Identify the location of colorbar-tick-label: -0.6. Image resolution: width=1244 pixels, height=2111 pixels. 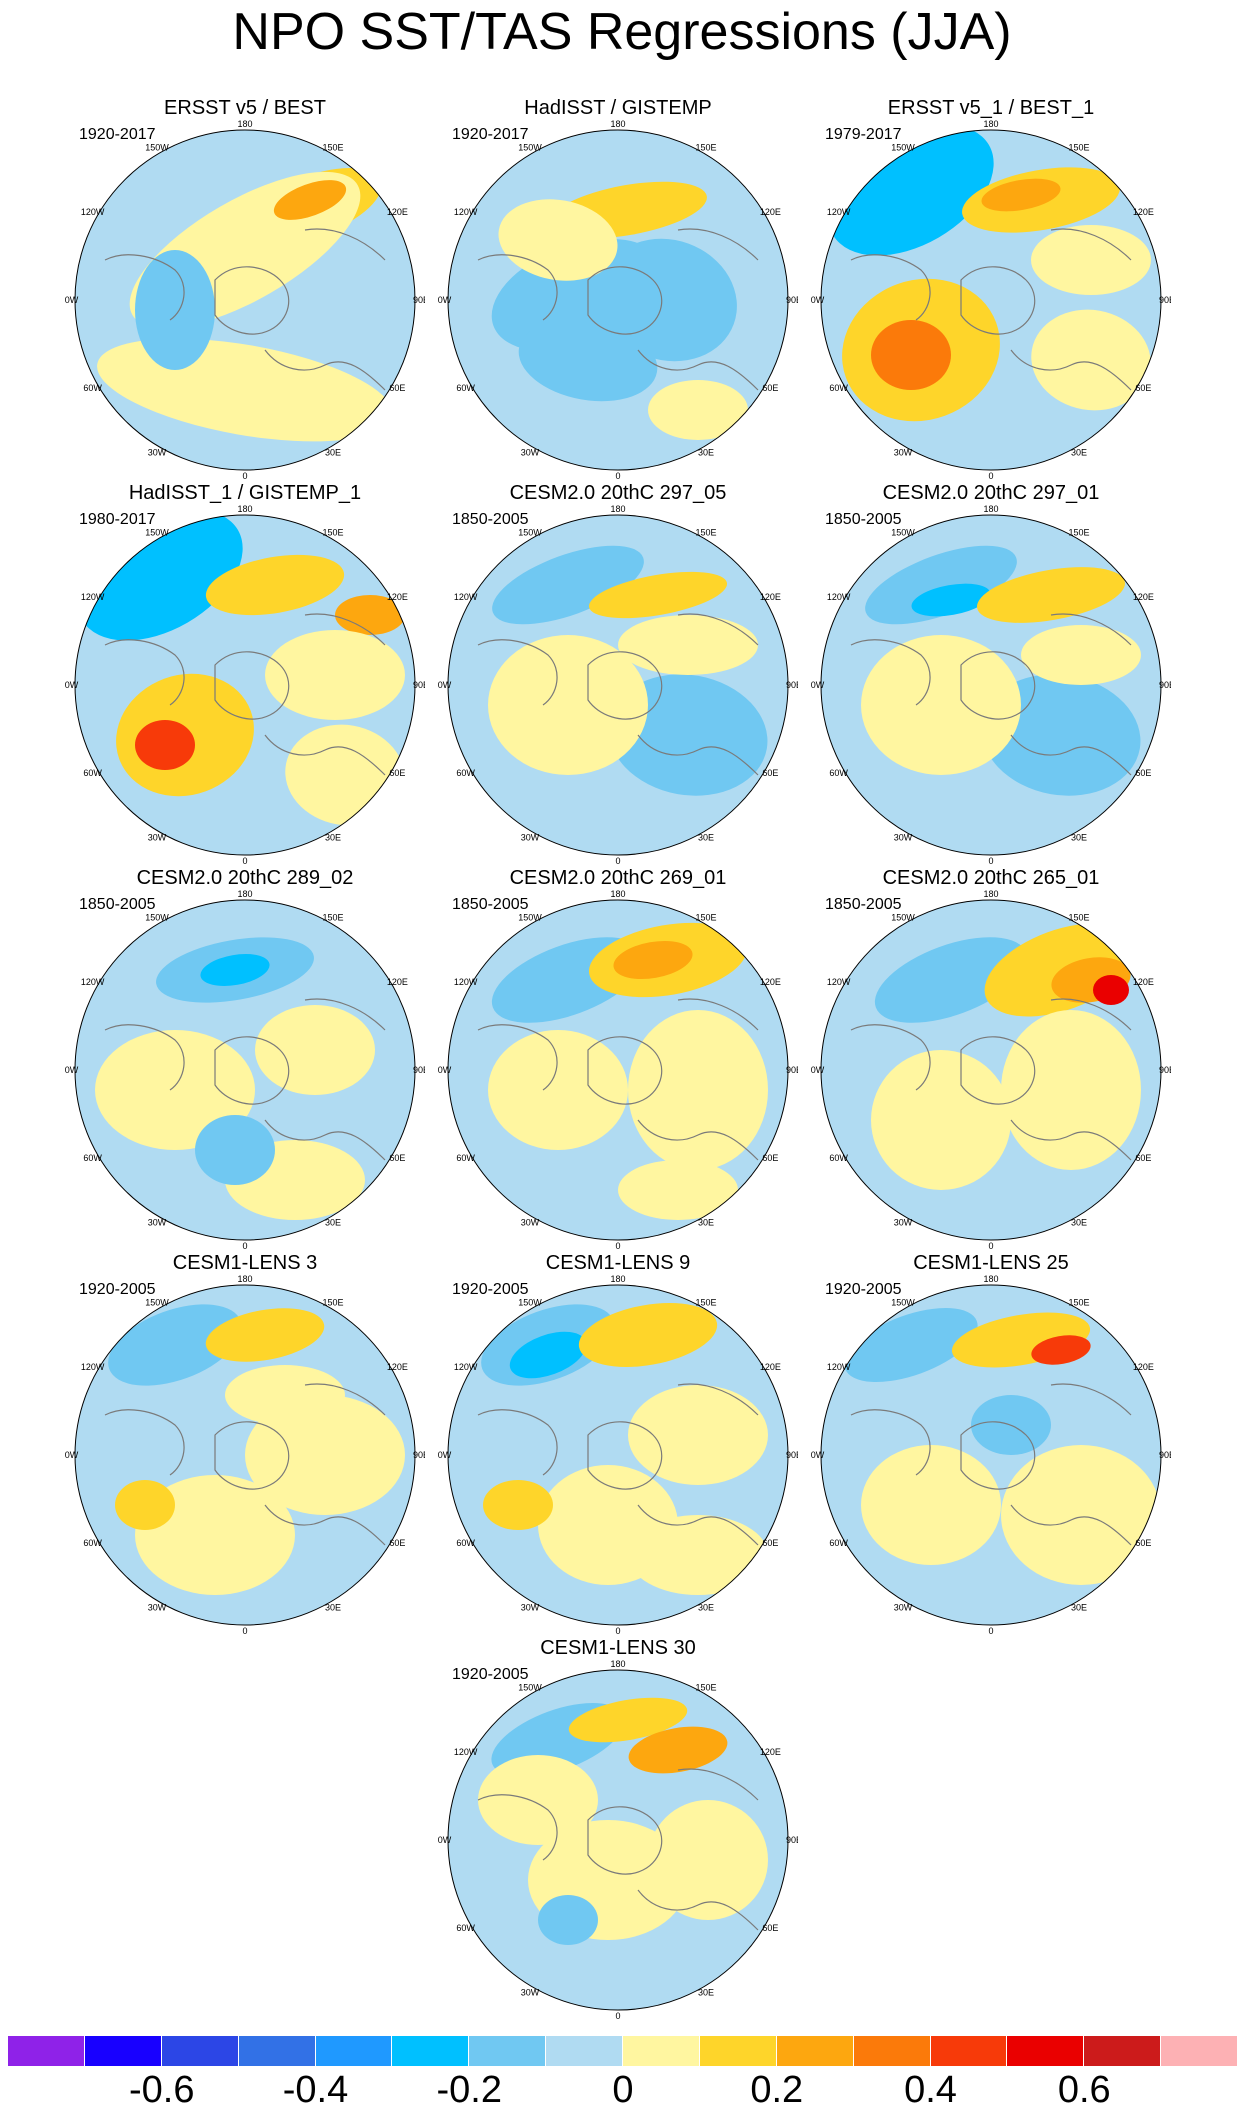
(162, 2090).